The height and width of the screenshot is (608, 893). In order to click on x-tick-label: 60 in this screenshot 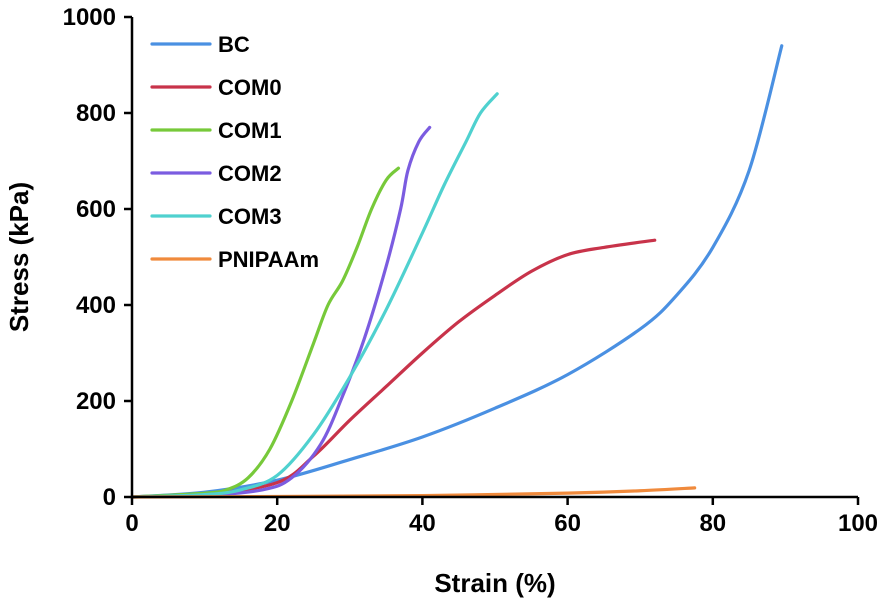, I will do `click(567, 523)`.